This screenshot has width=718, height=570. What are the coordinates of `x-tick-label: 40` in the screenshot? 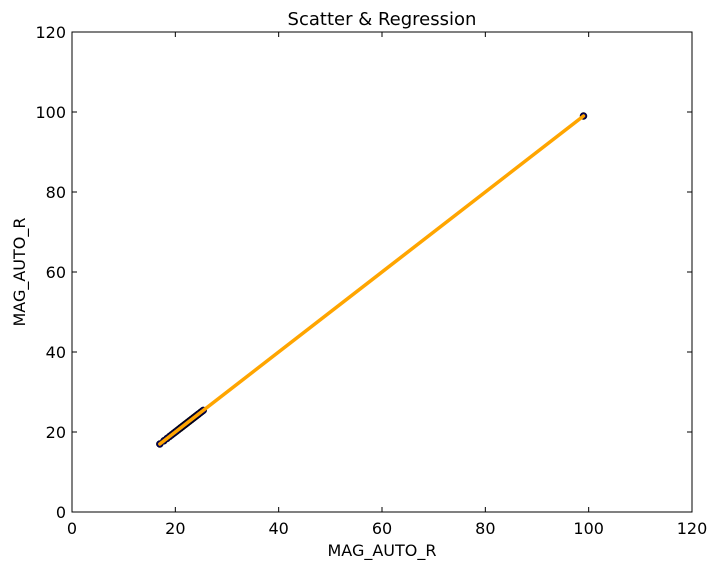 It's located at (278, 528).